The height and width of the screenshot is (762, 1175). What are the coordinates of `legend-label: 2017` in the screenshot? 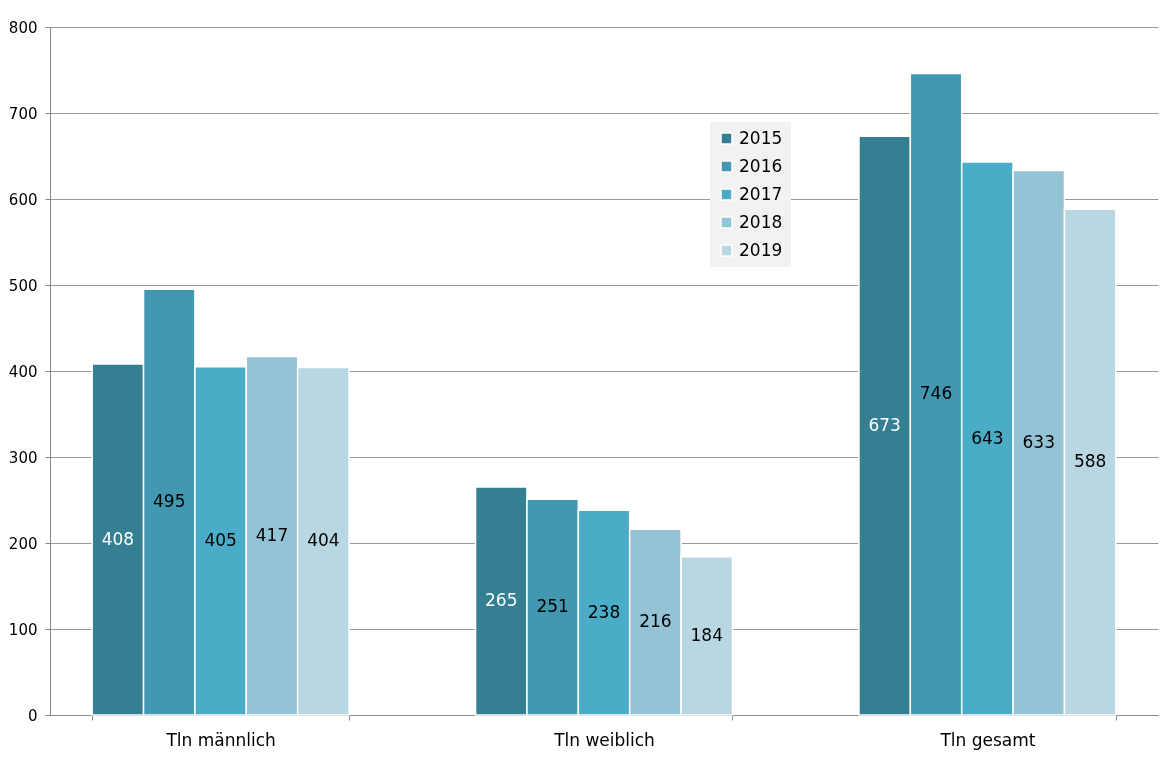 It's located at (761, 193).